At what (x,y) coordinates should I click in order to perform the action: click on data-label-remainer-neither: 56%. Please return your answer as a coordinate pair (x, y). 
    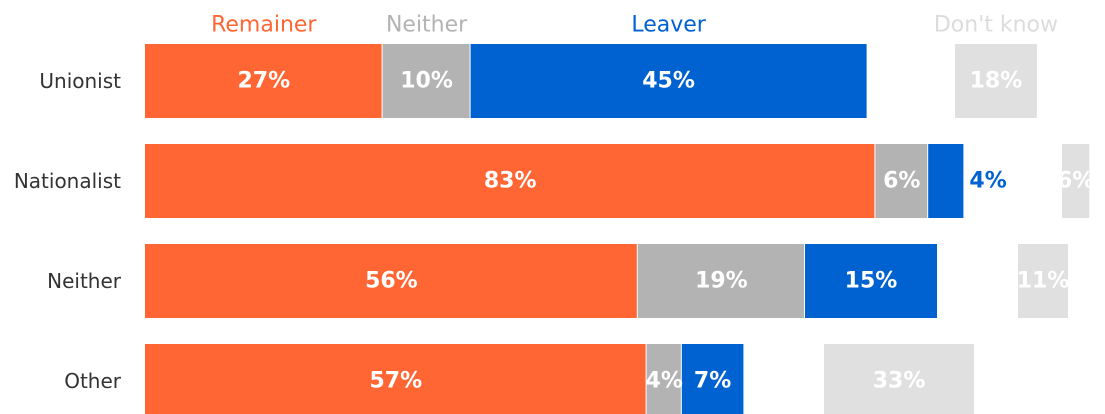
    Looking at the image, I should click on (391, 281).